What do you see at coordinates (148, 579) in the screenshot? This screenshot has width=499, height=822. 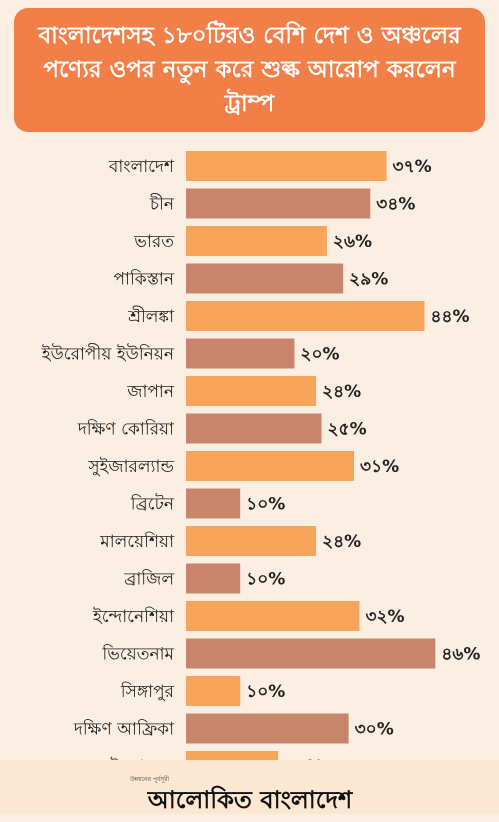 I see `category-label: ব্রাজিল` at bounding box center [148, 579].